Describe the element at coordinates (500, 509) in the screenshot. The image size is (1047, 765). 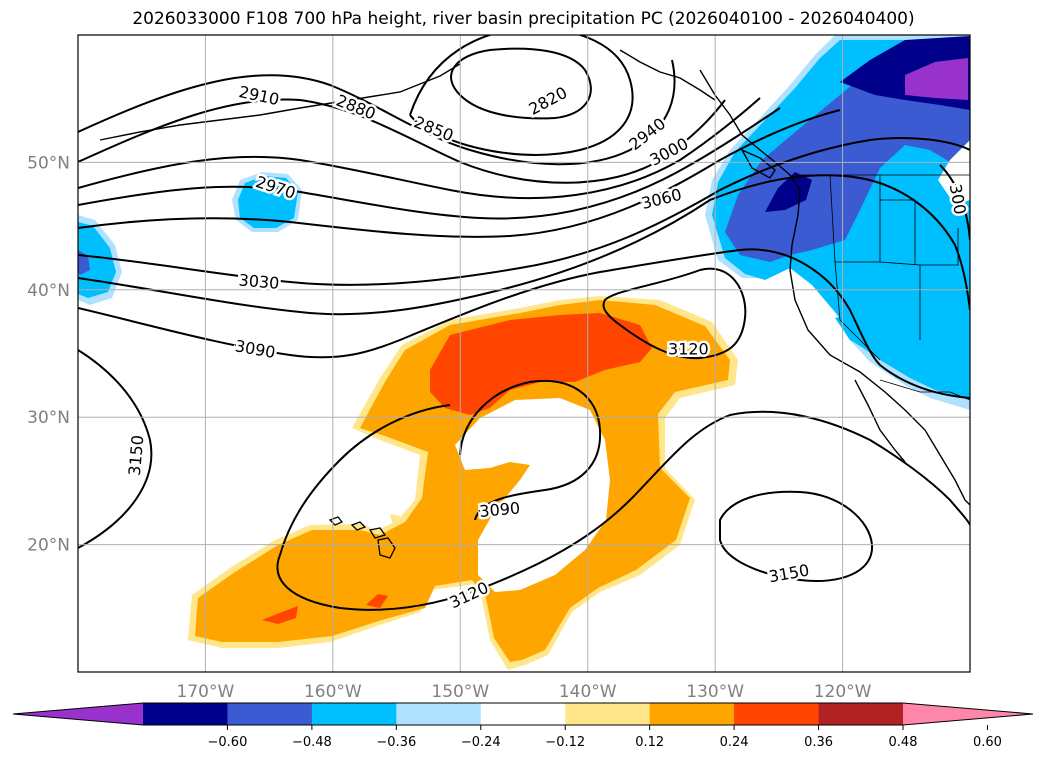
I see `contour-label: 3090` at that location.